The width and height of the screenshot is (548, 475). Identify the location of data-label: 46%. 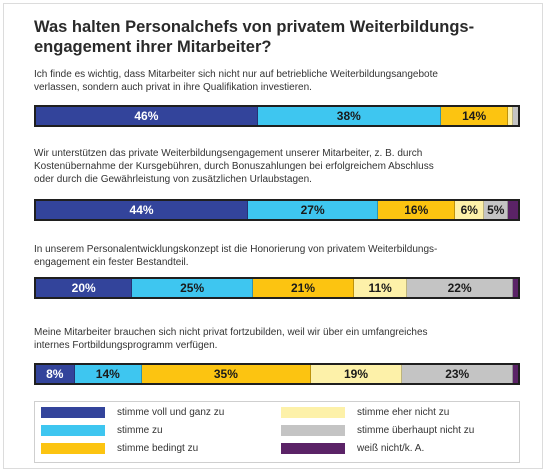
(146, 116).